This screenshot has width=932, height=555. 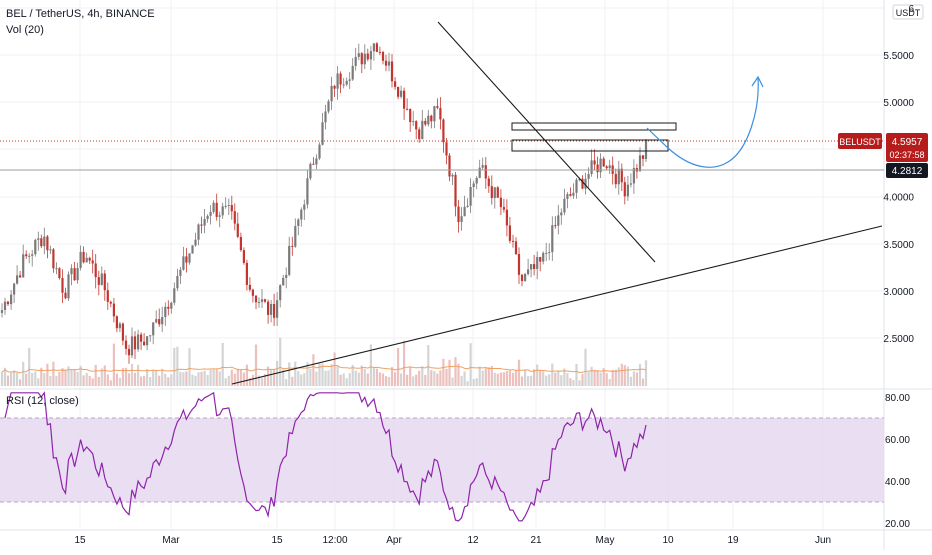 What do you see at coordinates (702, 122) in the screenshot?
I see `projection-arrow` at bounding box center [702, 122].